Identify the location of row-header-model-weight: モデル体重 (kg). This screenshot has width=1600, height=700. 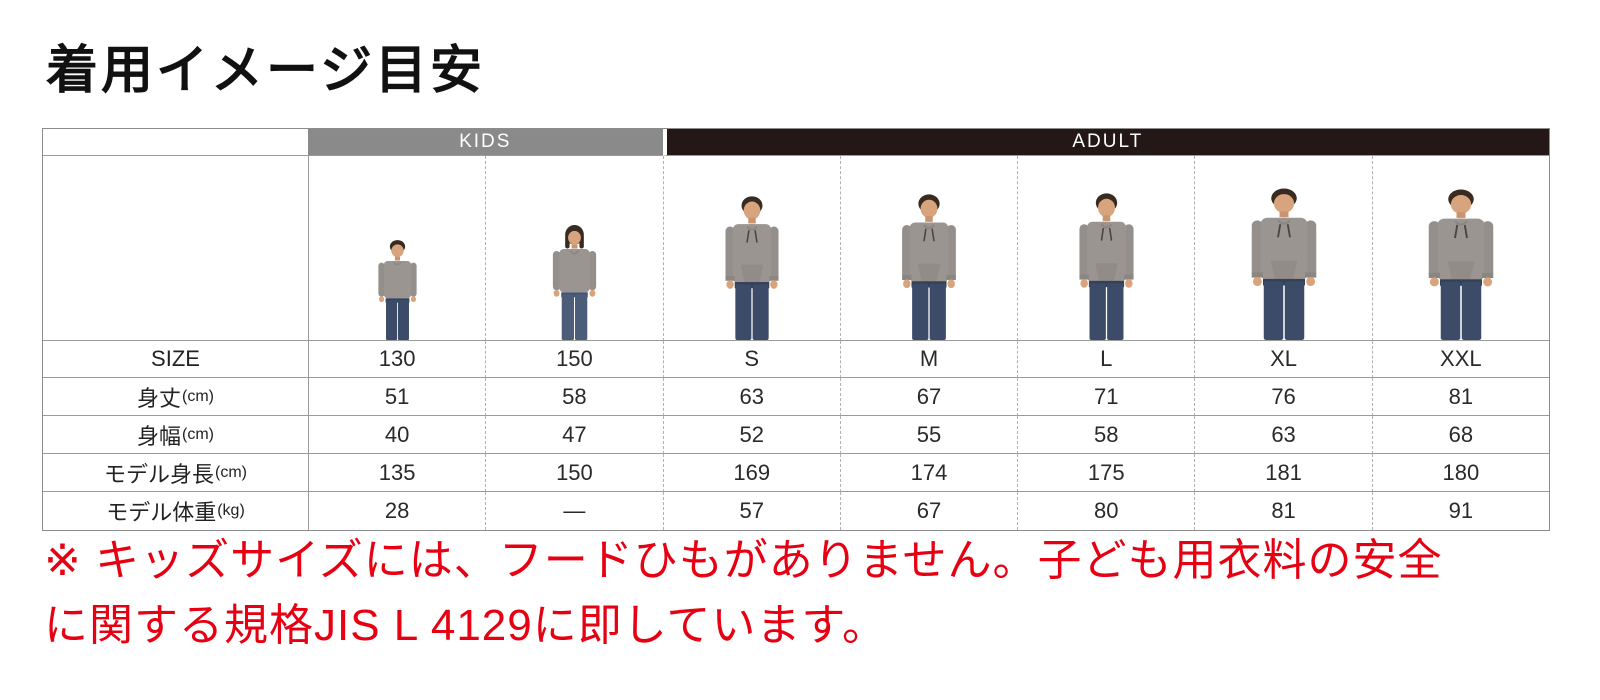
(175, 511).